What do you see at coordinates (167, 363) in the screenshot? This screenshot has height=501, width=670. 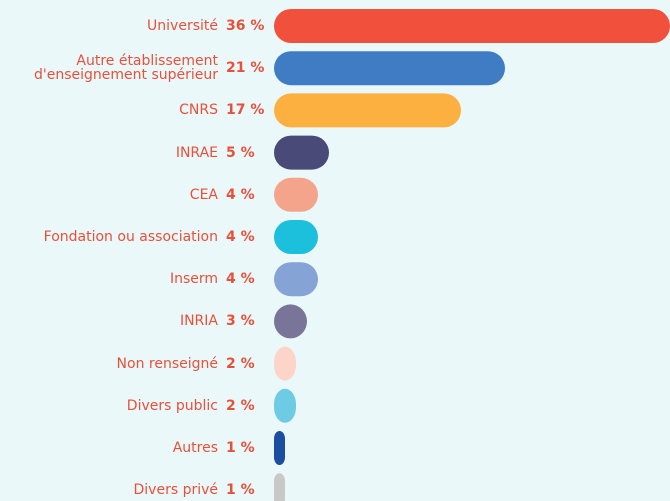 I see `category-label: Non renseigné` at bounding box center [167, 363].